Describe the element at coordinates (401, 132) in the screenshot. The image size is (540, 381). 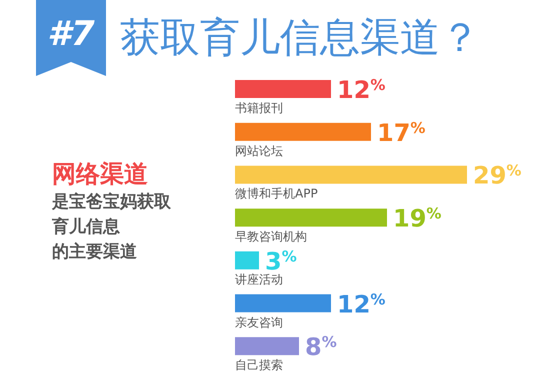
I see `data-label: 17%` at that location.